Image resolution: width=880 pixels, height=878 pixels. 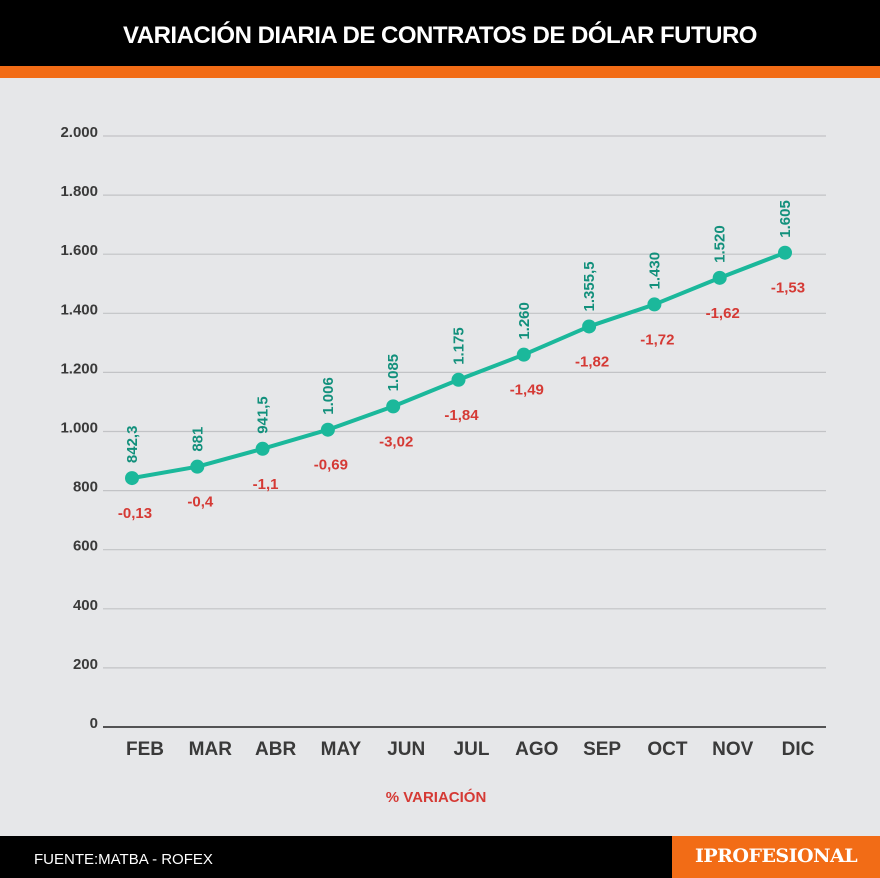 I want to click on y-tick-label: 800, so click(x=85, y=487).